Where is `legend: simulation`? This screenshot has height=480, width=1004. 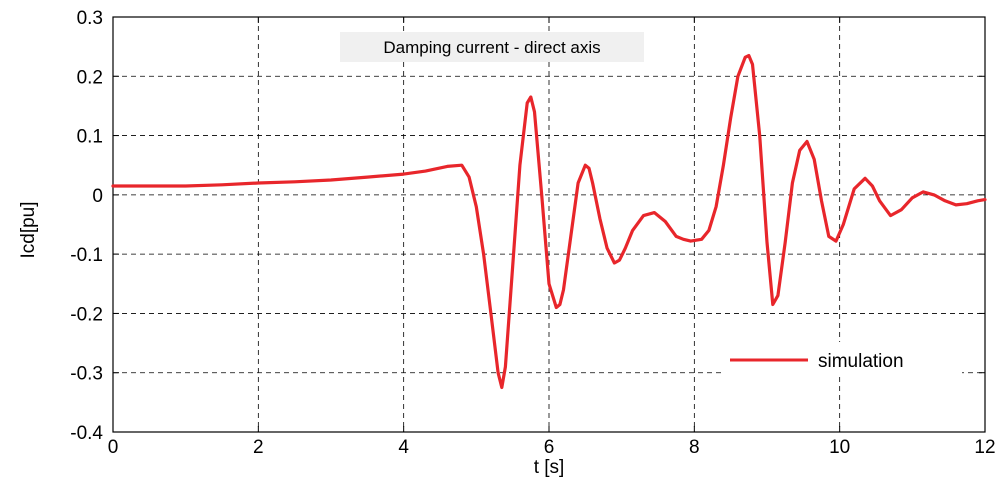
legend: simulation is located at coordinates (842, 359).